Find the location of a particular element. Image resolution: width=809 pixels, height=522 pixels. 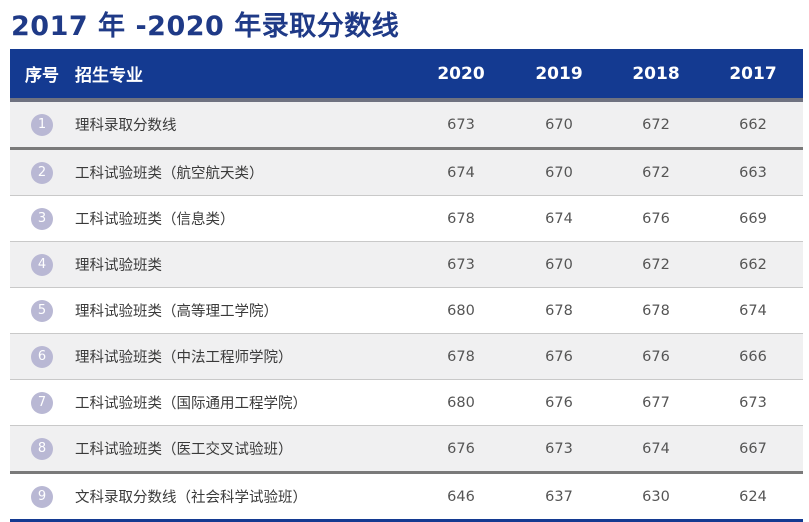

header-2018: 2018 is located at coordinates (656, 73).